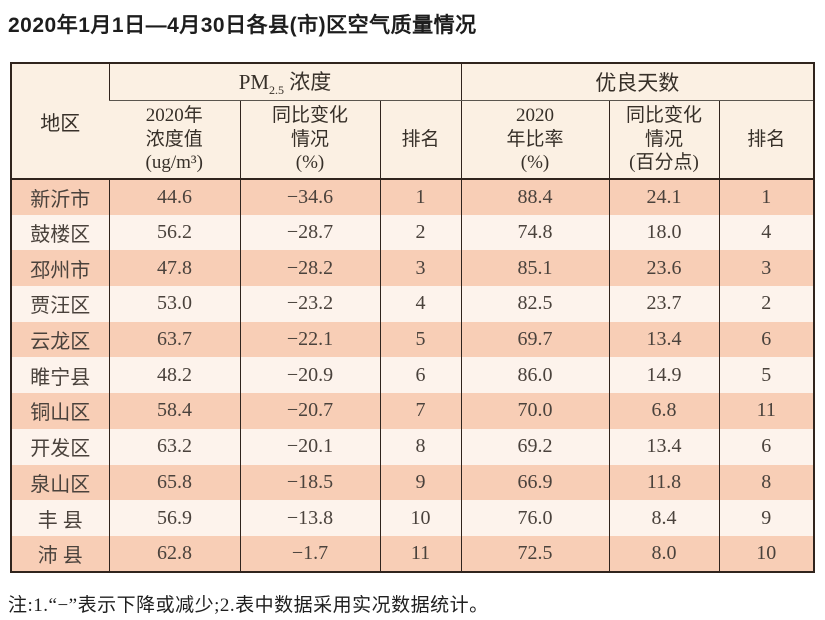 The height and width of the screenshot is (620, 825). Describe the element at coordinates (534, 304) in the screenshot. I see `cell-good-rate: 82.5` at that location.